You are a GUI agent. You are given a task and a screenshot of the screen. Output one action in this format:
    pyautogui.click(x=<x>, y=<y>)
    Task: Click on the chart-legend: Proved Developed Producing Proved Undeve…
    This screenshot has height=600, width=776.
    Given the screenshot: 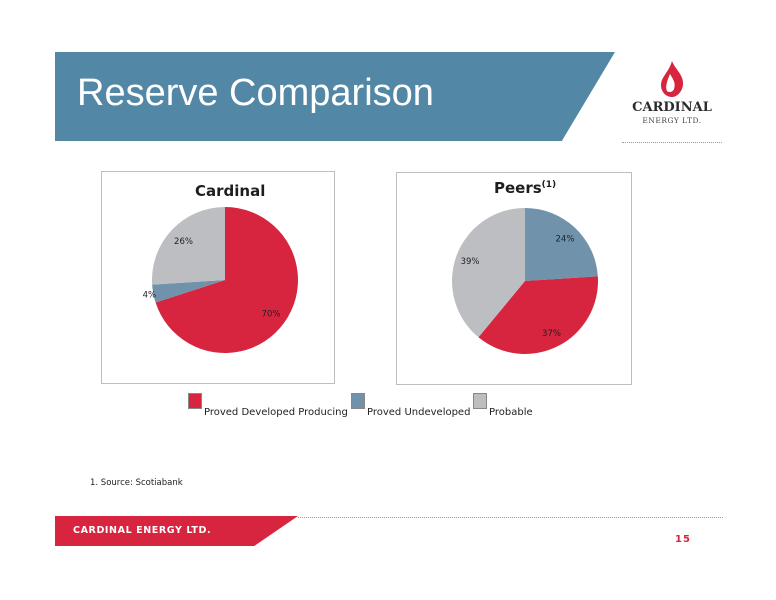 What is the action you would take?
    pyautogui.click(x=388, y=408)
    